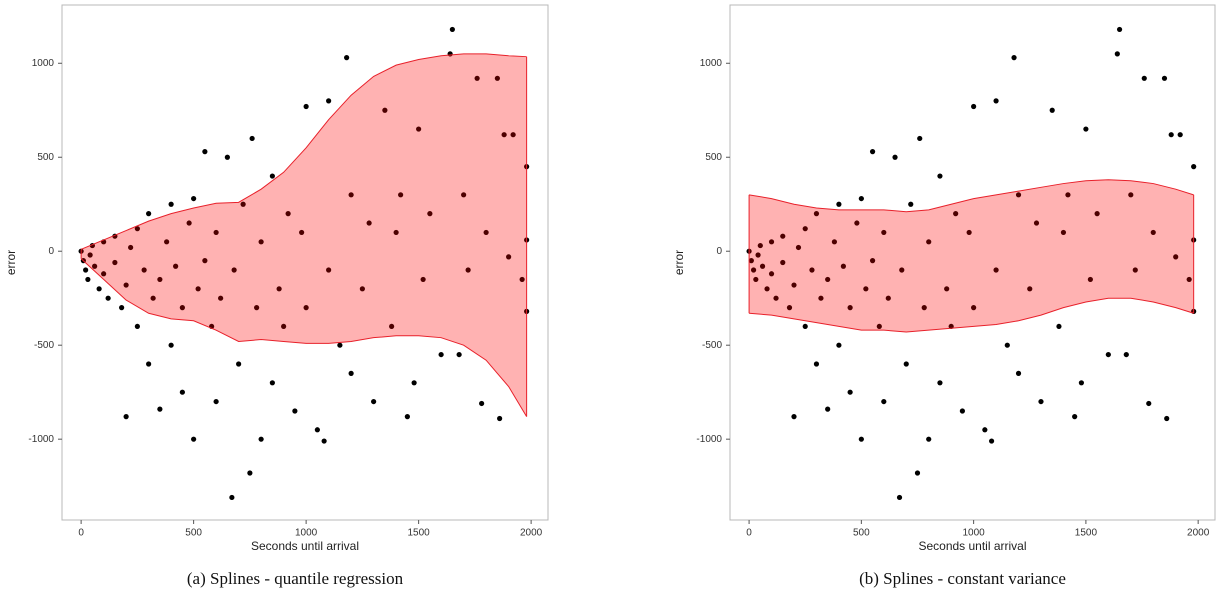  What do you see at coordinates (81, 533) in the screenshot?
I see `x-tick-label: 0` at bounding box center [81, 533].